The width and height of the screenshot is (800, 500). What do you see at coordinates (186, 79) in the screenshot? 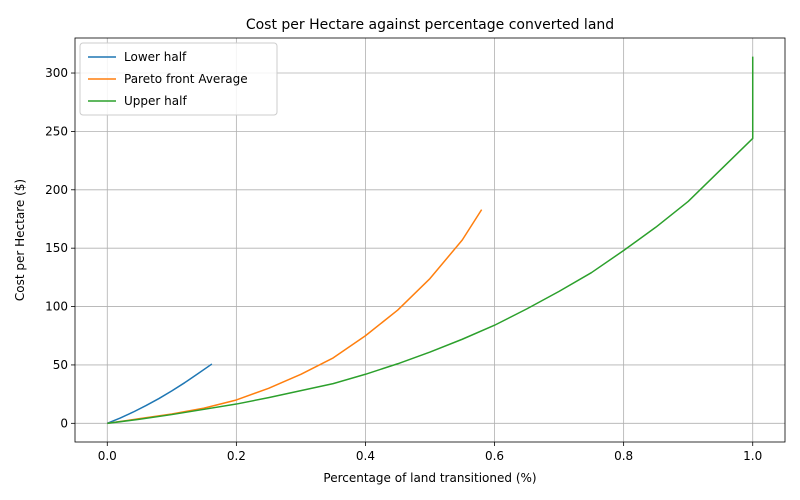
I see `legend-label: Pareto front Average` at bounding box center [186, 79].